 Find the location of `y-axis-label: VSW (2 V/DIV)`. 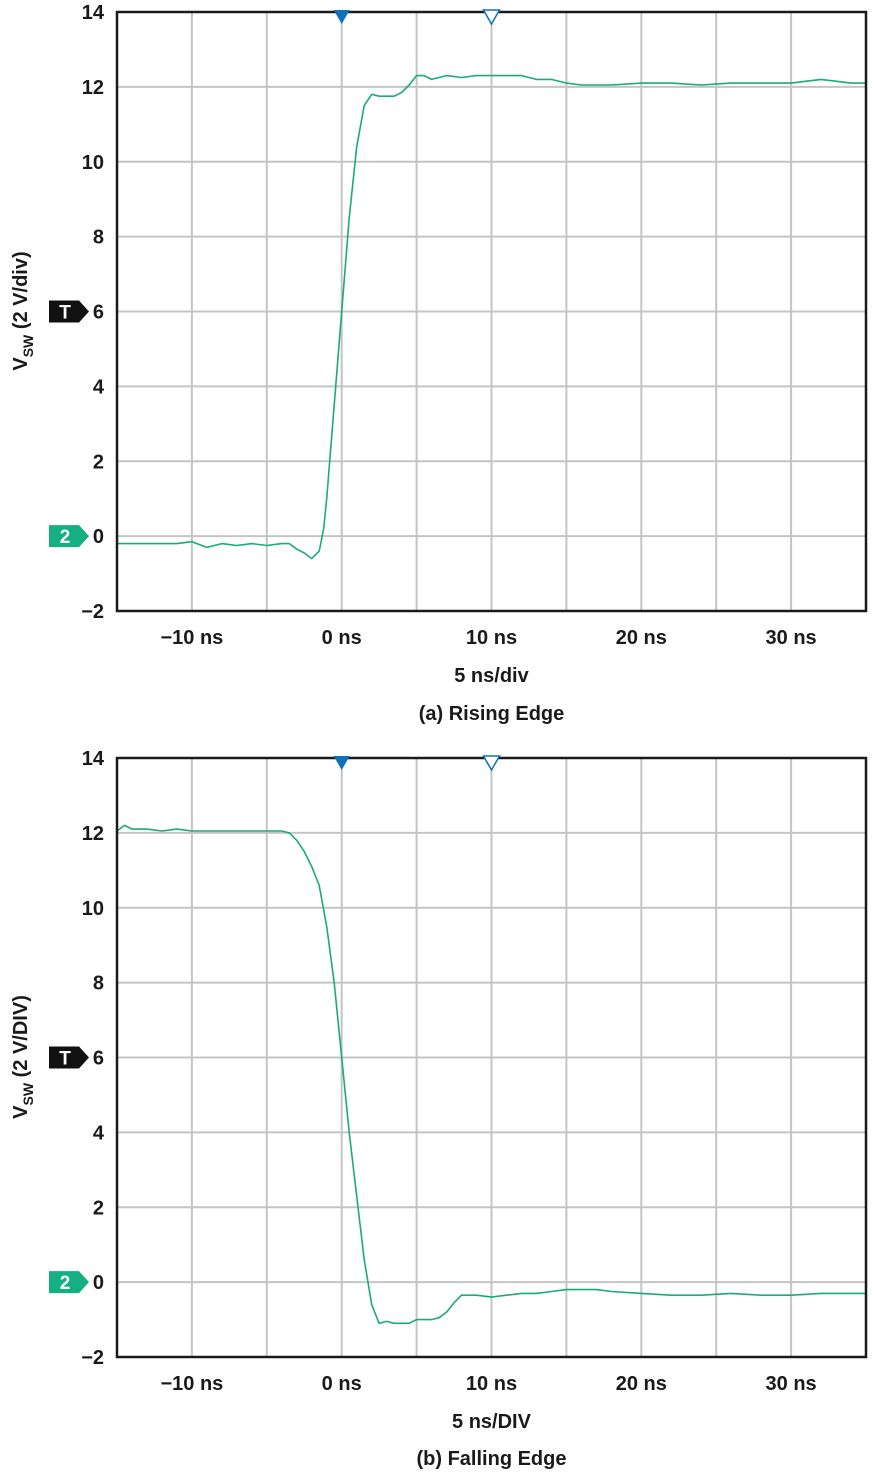

y-axis-label: VSW (2 V/DIV) is located at coordinates (23, 1057).